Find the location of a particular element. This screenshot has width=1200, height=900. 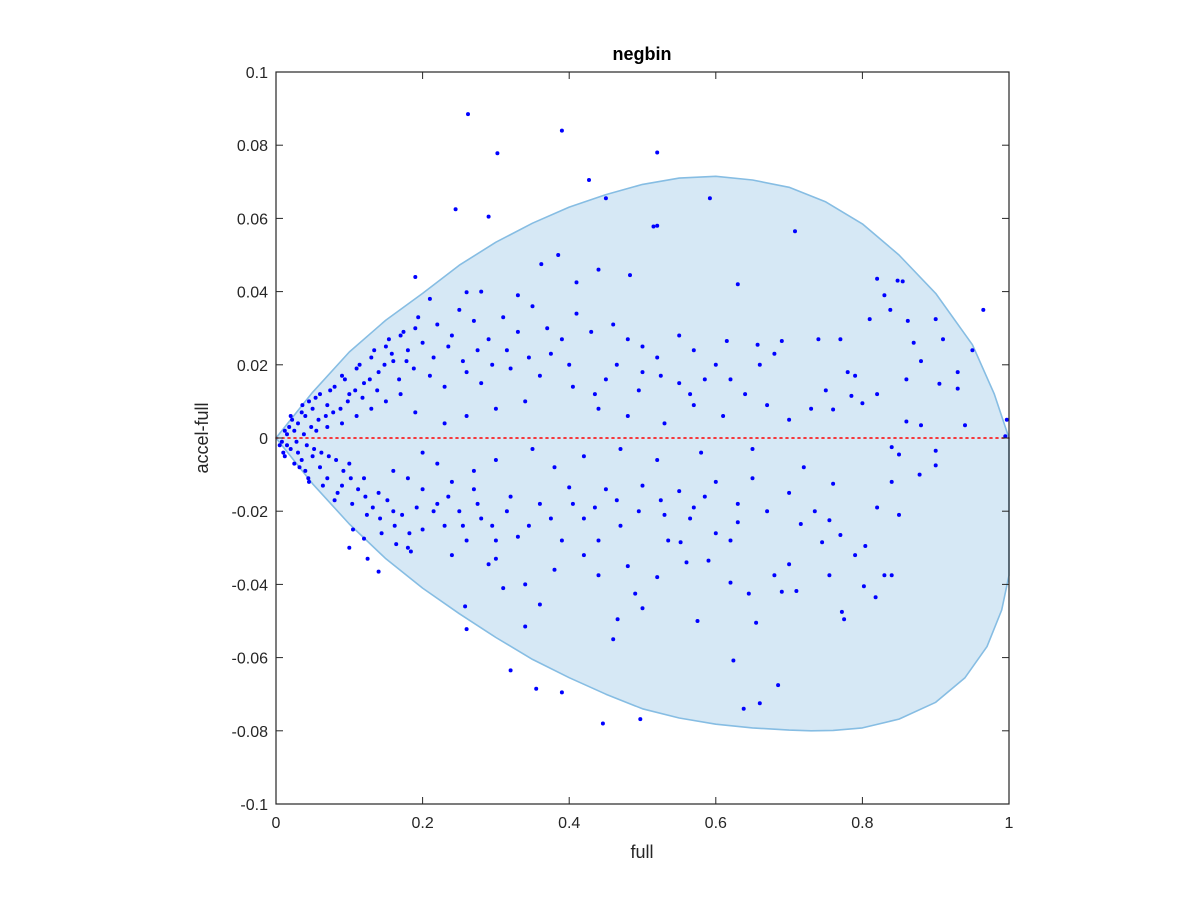

x-tick-label: 0.8 is located at coordinates (862, 823).